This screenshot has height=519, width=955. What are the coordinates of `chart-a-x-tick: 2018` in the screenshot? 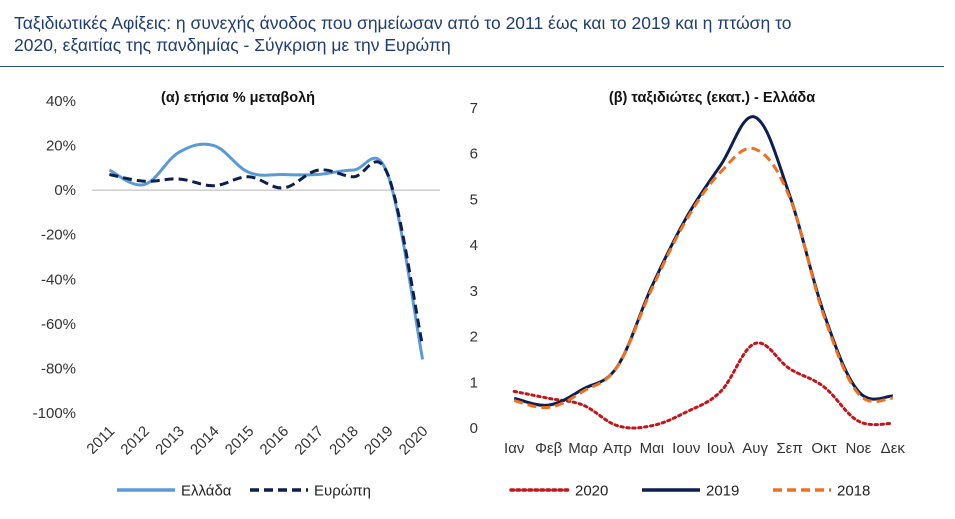 It's located at (344, 441).